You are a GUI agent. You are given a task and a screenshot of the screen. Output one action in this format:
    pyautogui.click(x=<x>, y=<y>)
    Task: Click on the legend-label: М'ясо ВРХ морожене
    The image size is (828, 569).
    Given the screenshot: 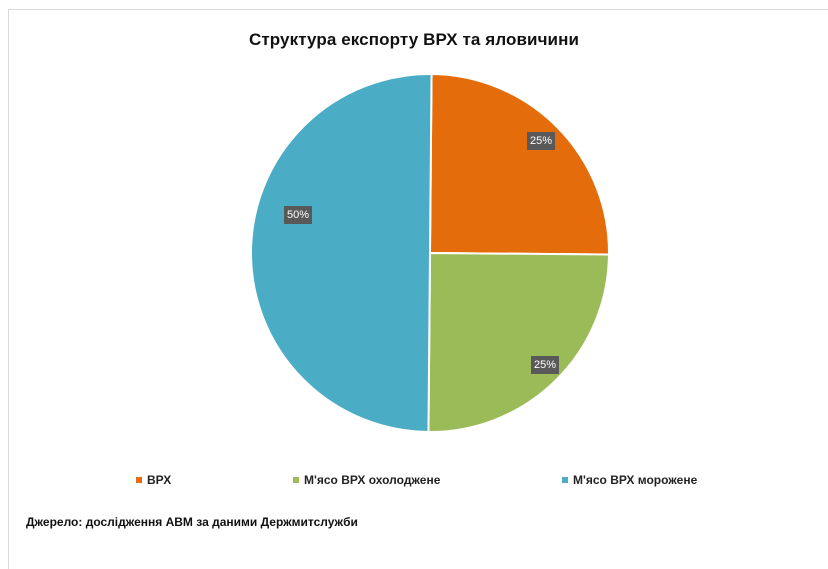 What is the action you would take?
    pyautogui.click(x=635, y=480)
    